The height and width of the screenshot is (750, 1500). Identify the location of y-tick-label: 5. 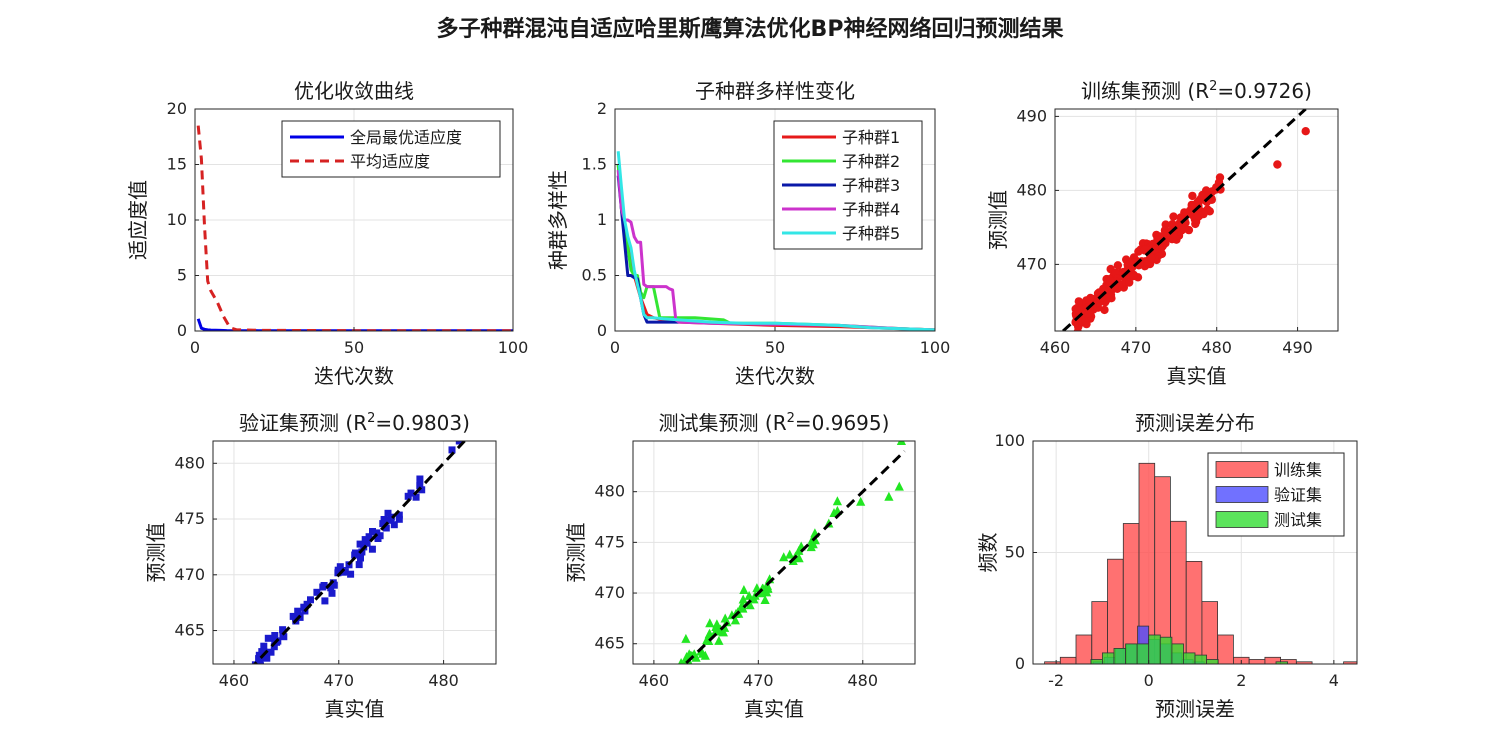
(182, 275).